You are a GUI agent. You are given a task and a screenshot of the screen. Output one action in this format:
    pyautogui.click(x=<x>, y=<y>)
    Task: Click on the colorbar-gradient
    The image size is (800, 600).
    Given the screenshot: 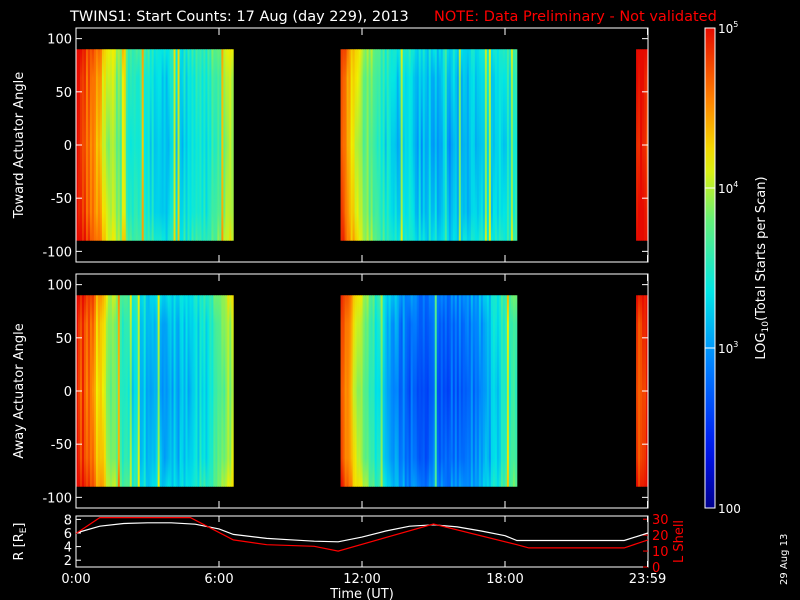 What is the action you would take?
    pyautogui.click(x=710, y=268)
    